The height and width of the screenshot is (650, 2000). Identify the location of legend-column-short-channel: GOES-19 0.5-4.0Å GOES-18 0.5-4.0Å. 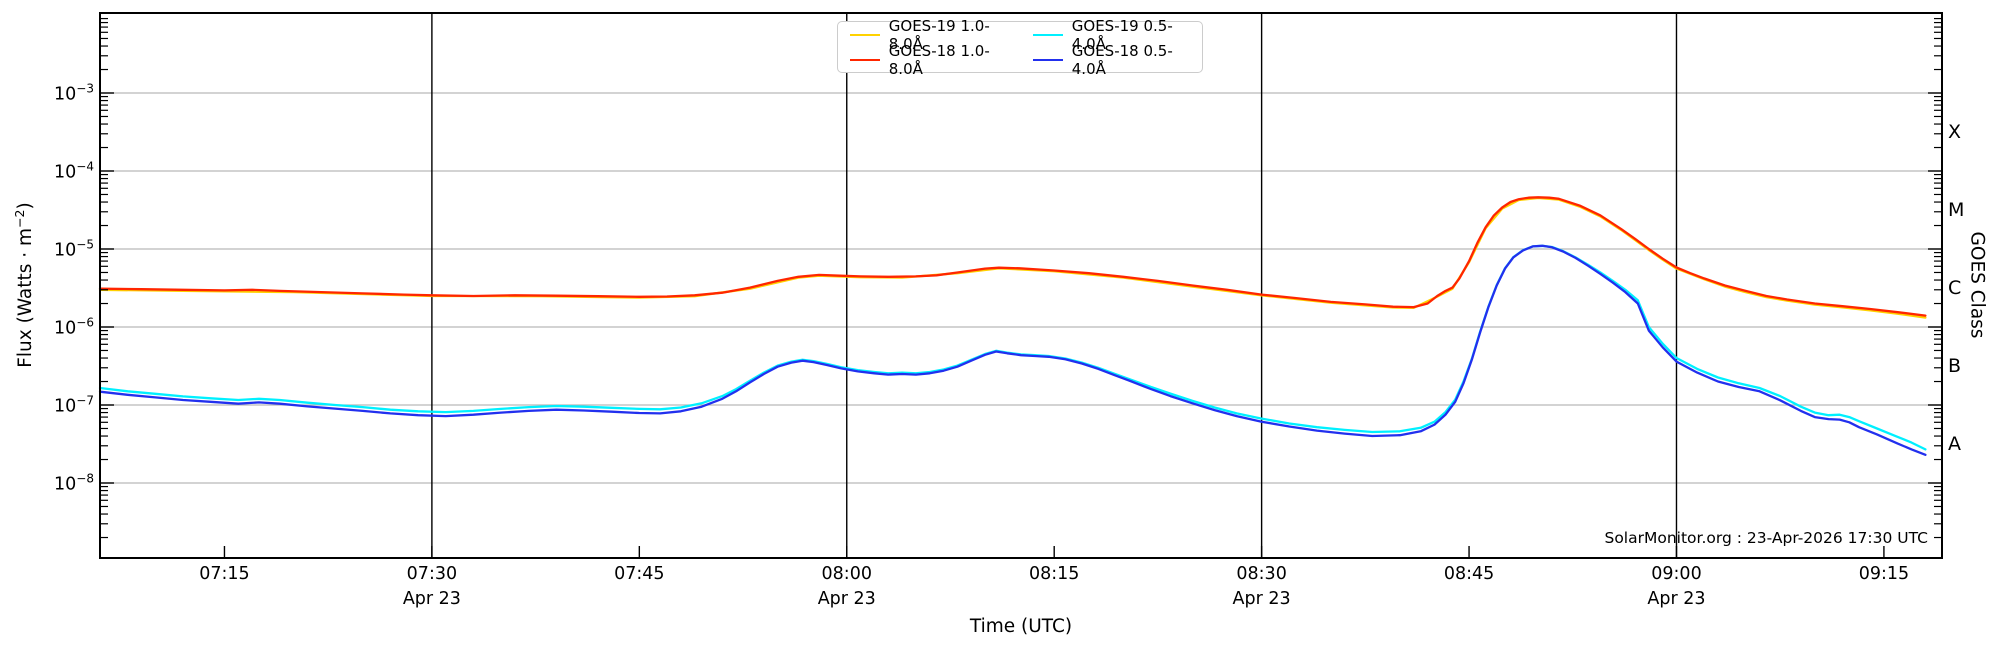
(1111, 47).